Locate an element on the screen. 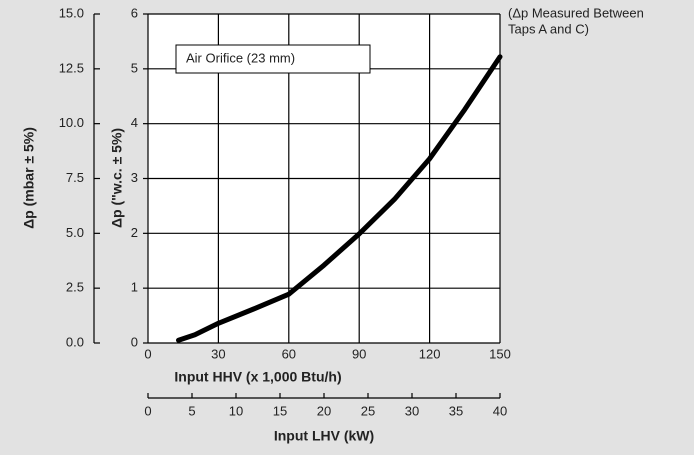 The width and height of the screenshot is (694, 455). x-tick-label: 150 is located at coordinates (500, 353).